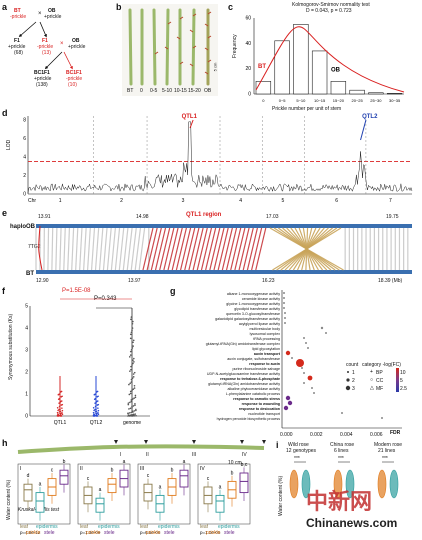  What do you see at coordinates (260, 299) in the screenshot?
I see `go-term-1: ceramide kinase activity` at bounding box center [260, 299].